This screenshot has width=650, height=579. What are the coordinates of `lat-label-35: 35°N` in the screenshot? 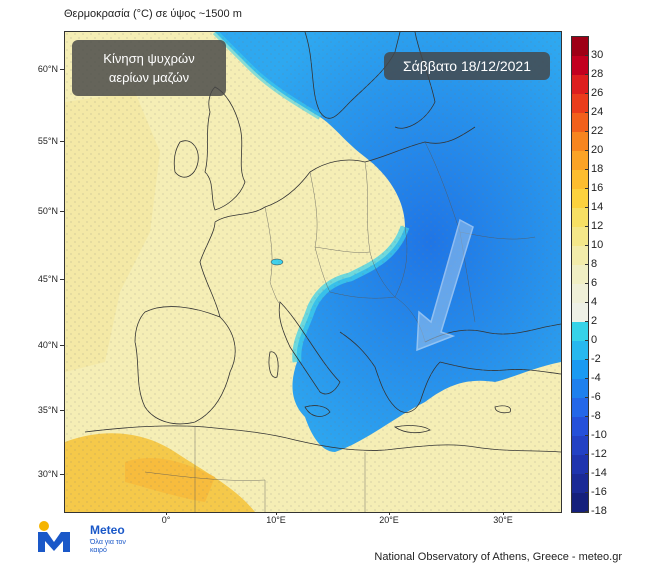 It's located at (47, 410).